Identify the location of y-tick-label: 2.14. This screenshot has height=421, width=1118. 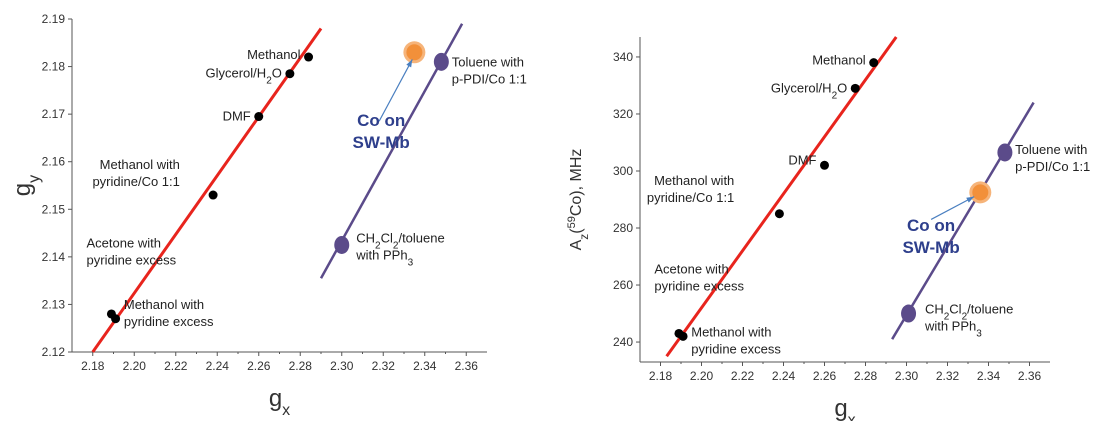
(54, 257).